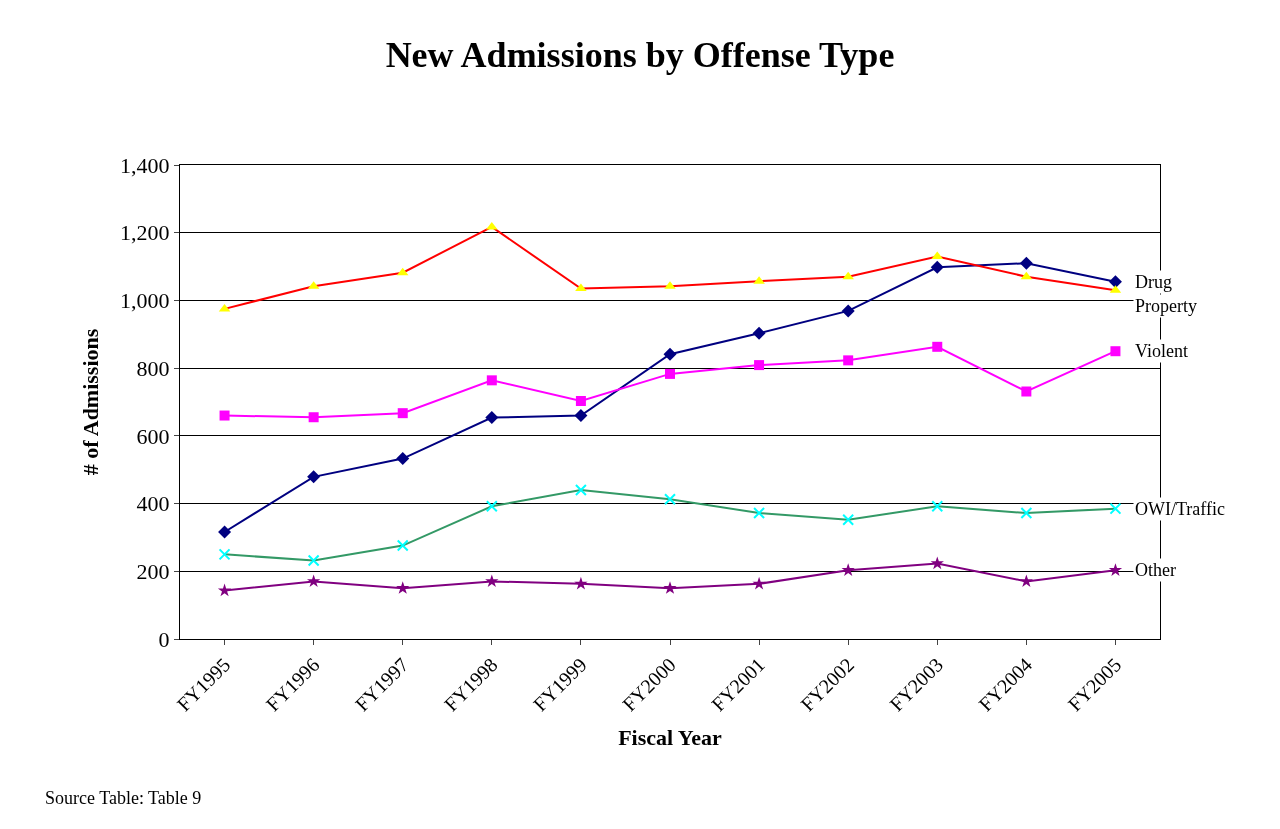 Image resolution: width=1280 pixels, height=829 pixels. What do you see at coordinates (640, 54) in the screenshot?
I see `chart-title: New Admissions by Offense Type` at bounding box center [640, 54].